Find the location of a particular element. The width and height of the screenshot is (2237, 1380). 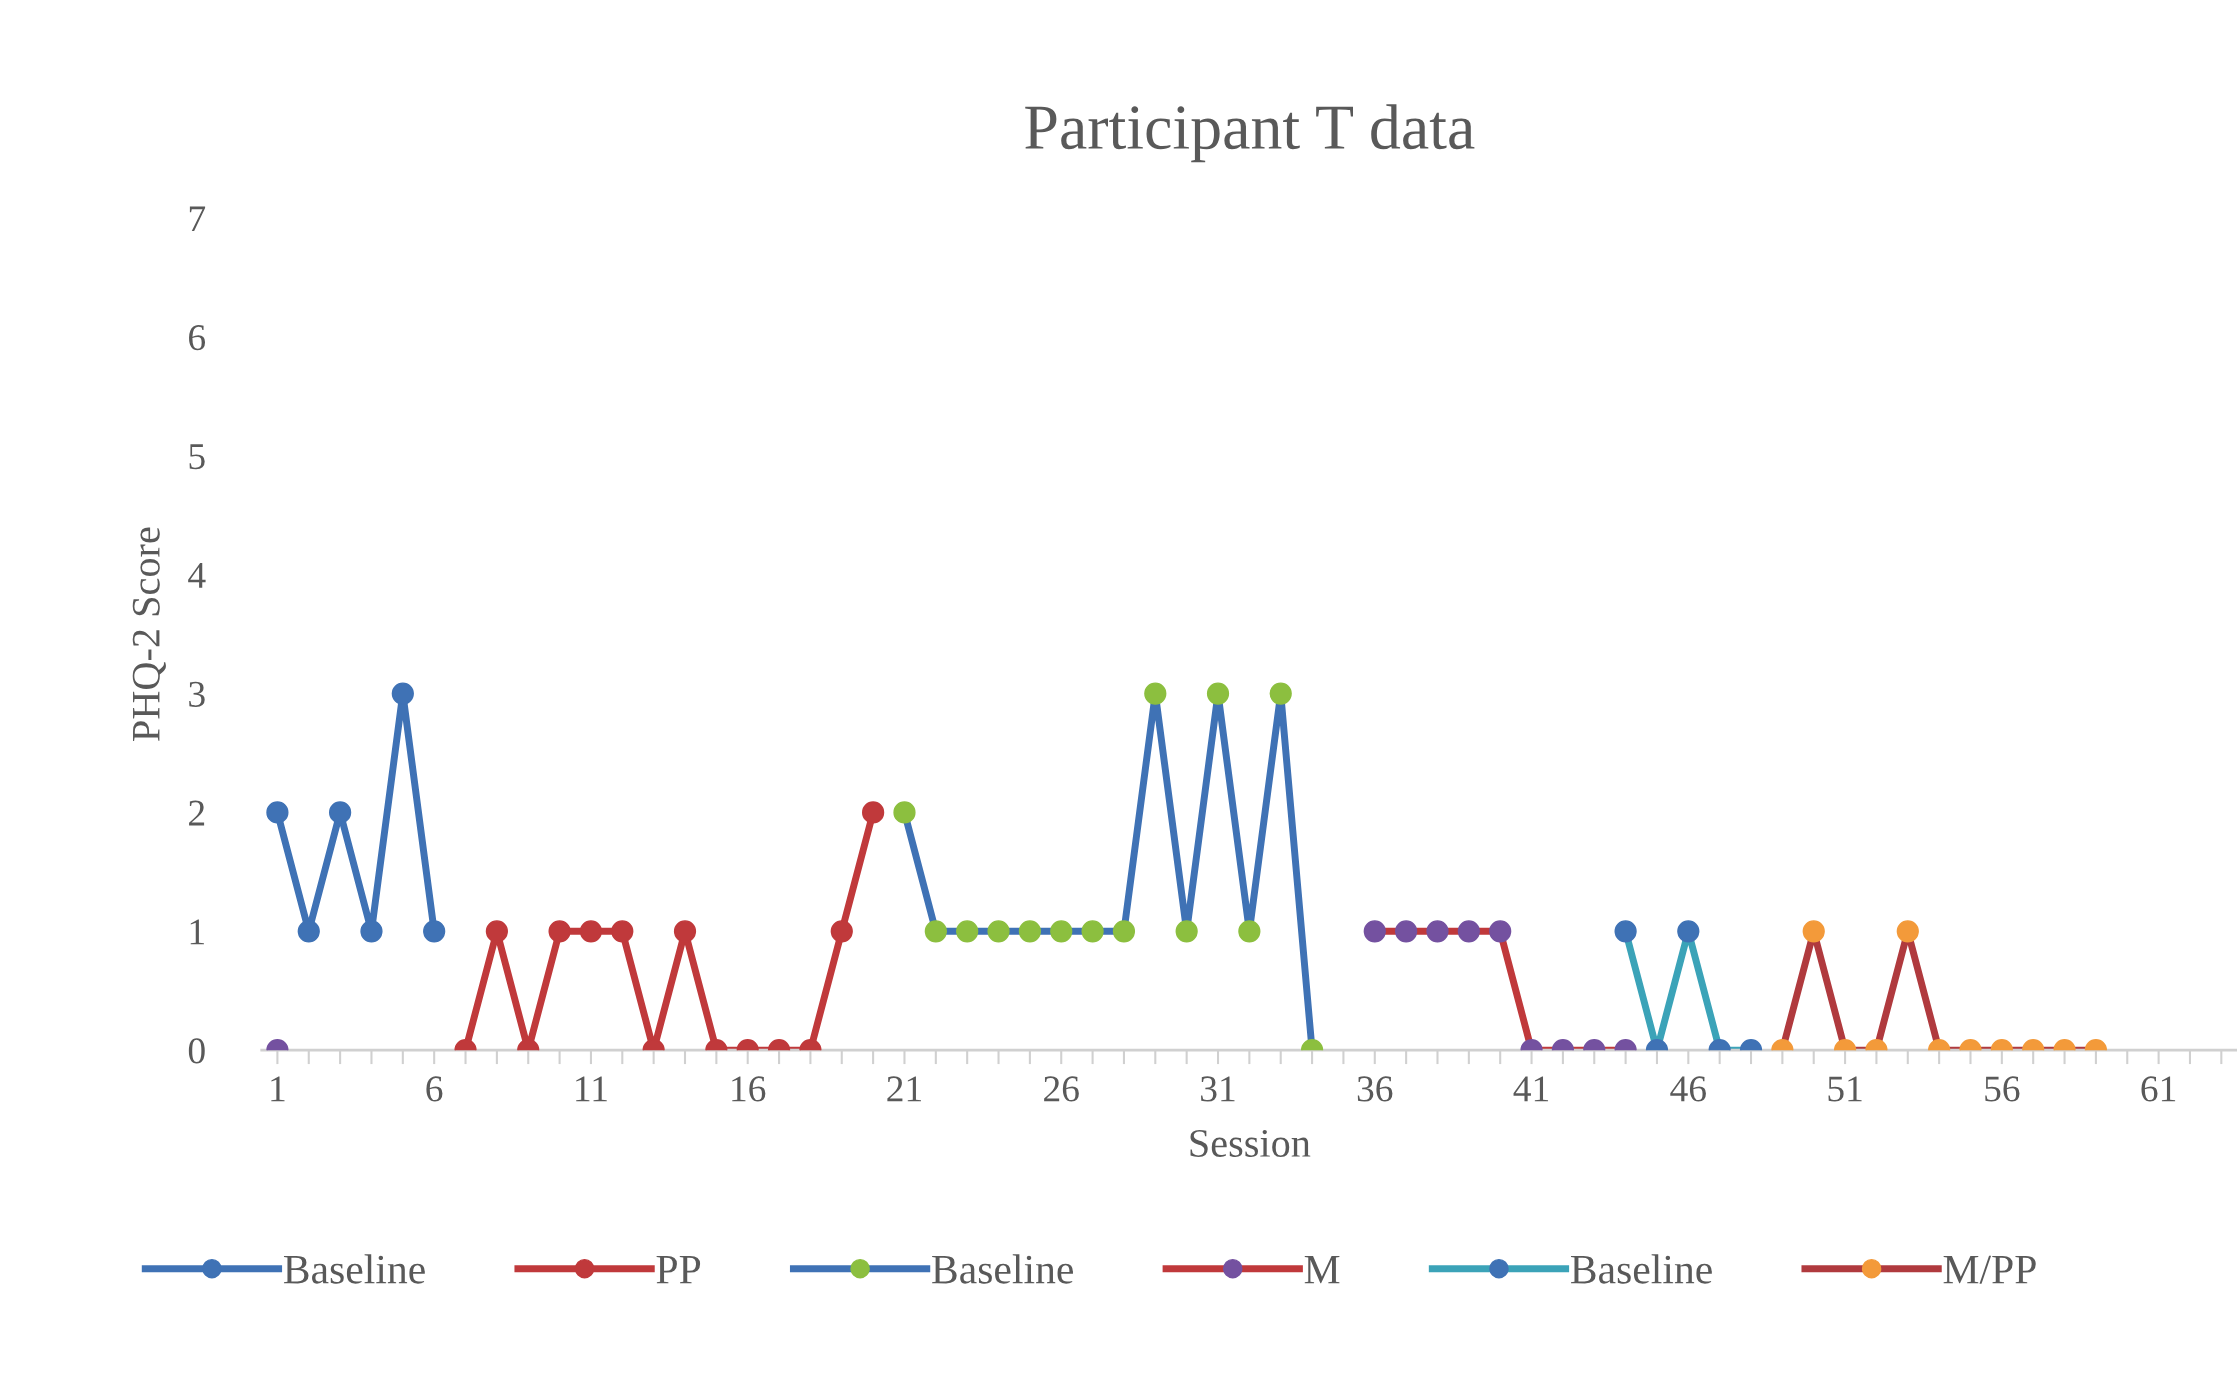

x-tick-label: 41 is located at coordinates (1531, 1089).